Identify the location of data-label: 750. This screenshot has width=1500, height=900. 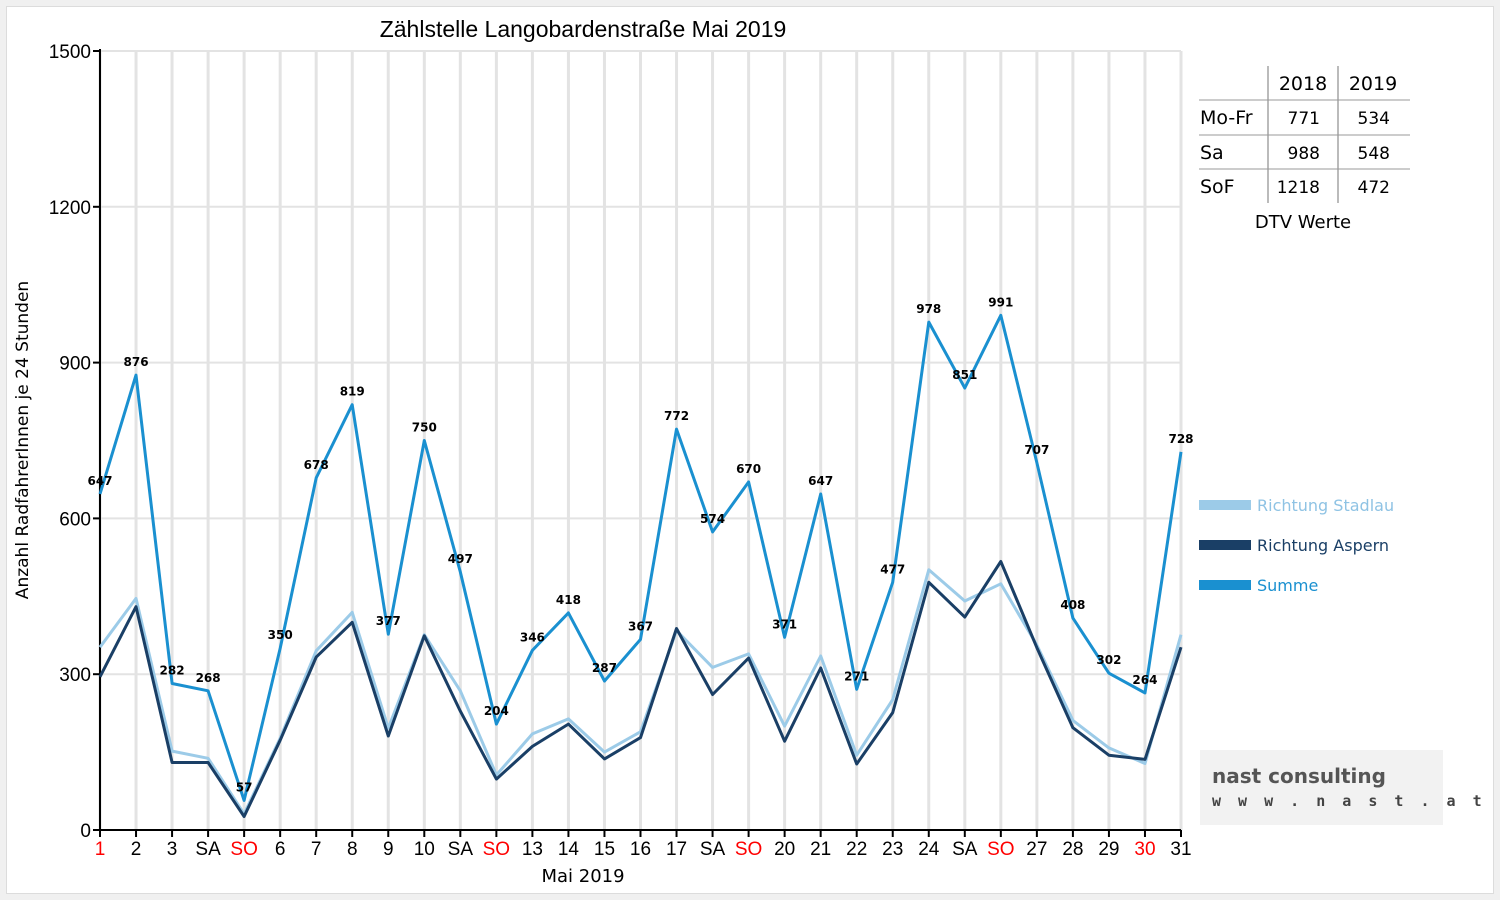
(424, 428).